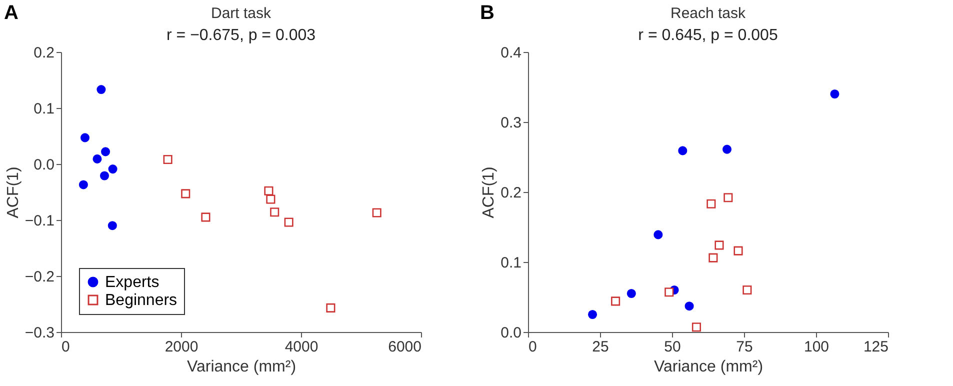  Describe the element at coordinates (132, 282) in the screenshot. I see `legend-label: Experts` at that location.